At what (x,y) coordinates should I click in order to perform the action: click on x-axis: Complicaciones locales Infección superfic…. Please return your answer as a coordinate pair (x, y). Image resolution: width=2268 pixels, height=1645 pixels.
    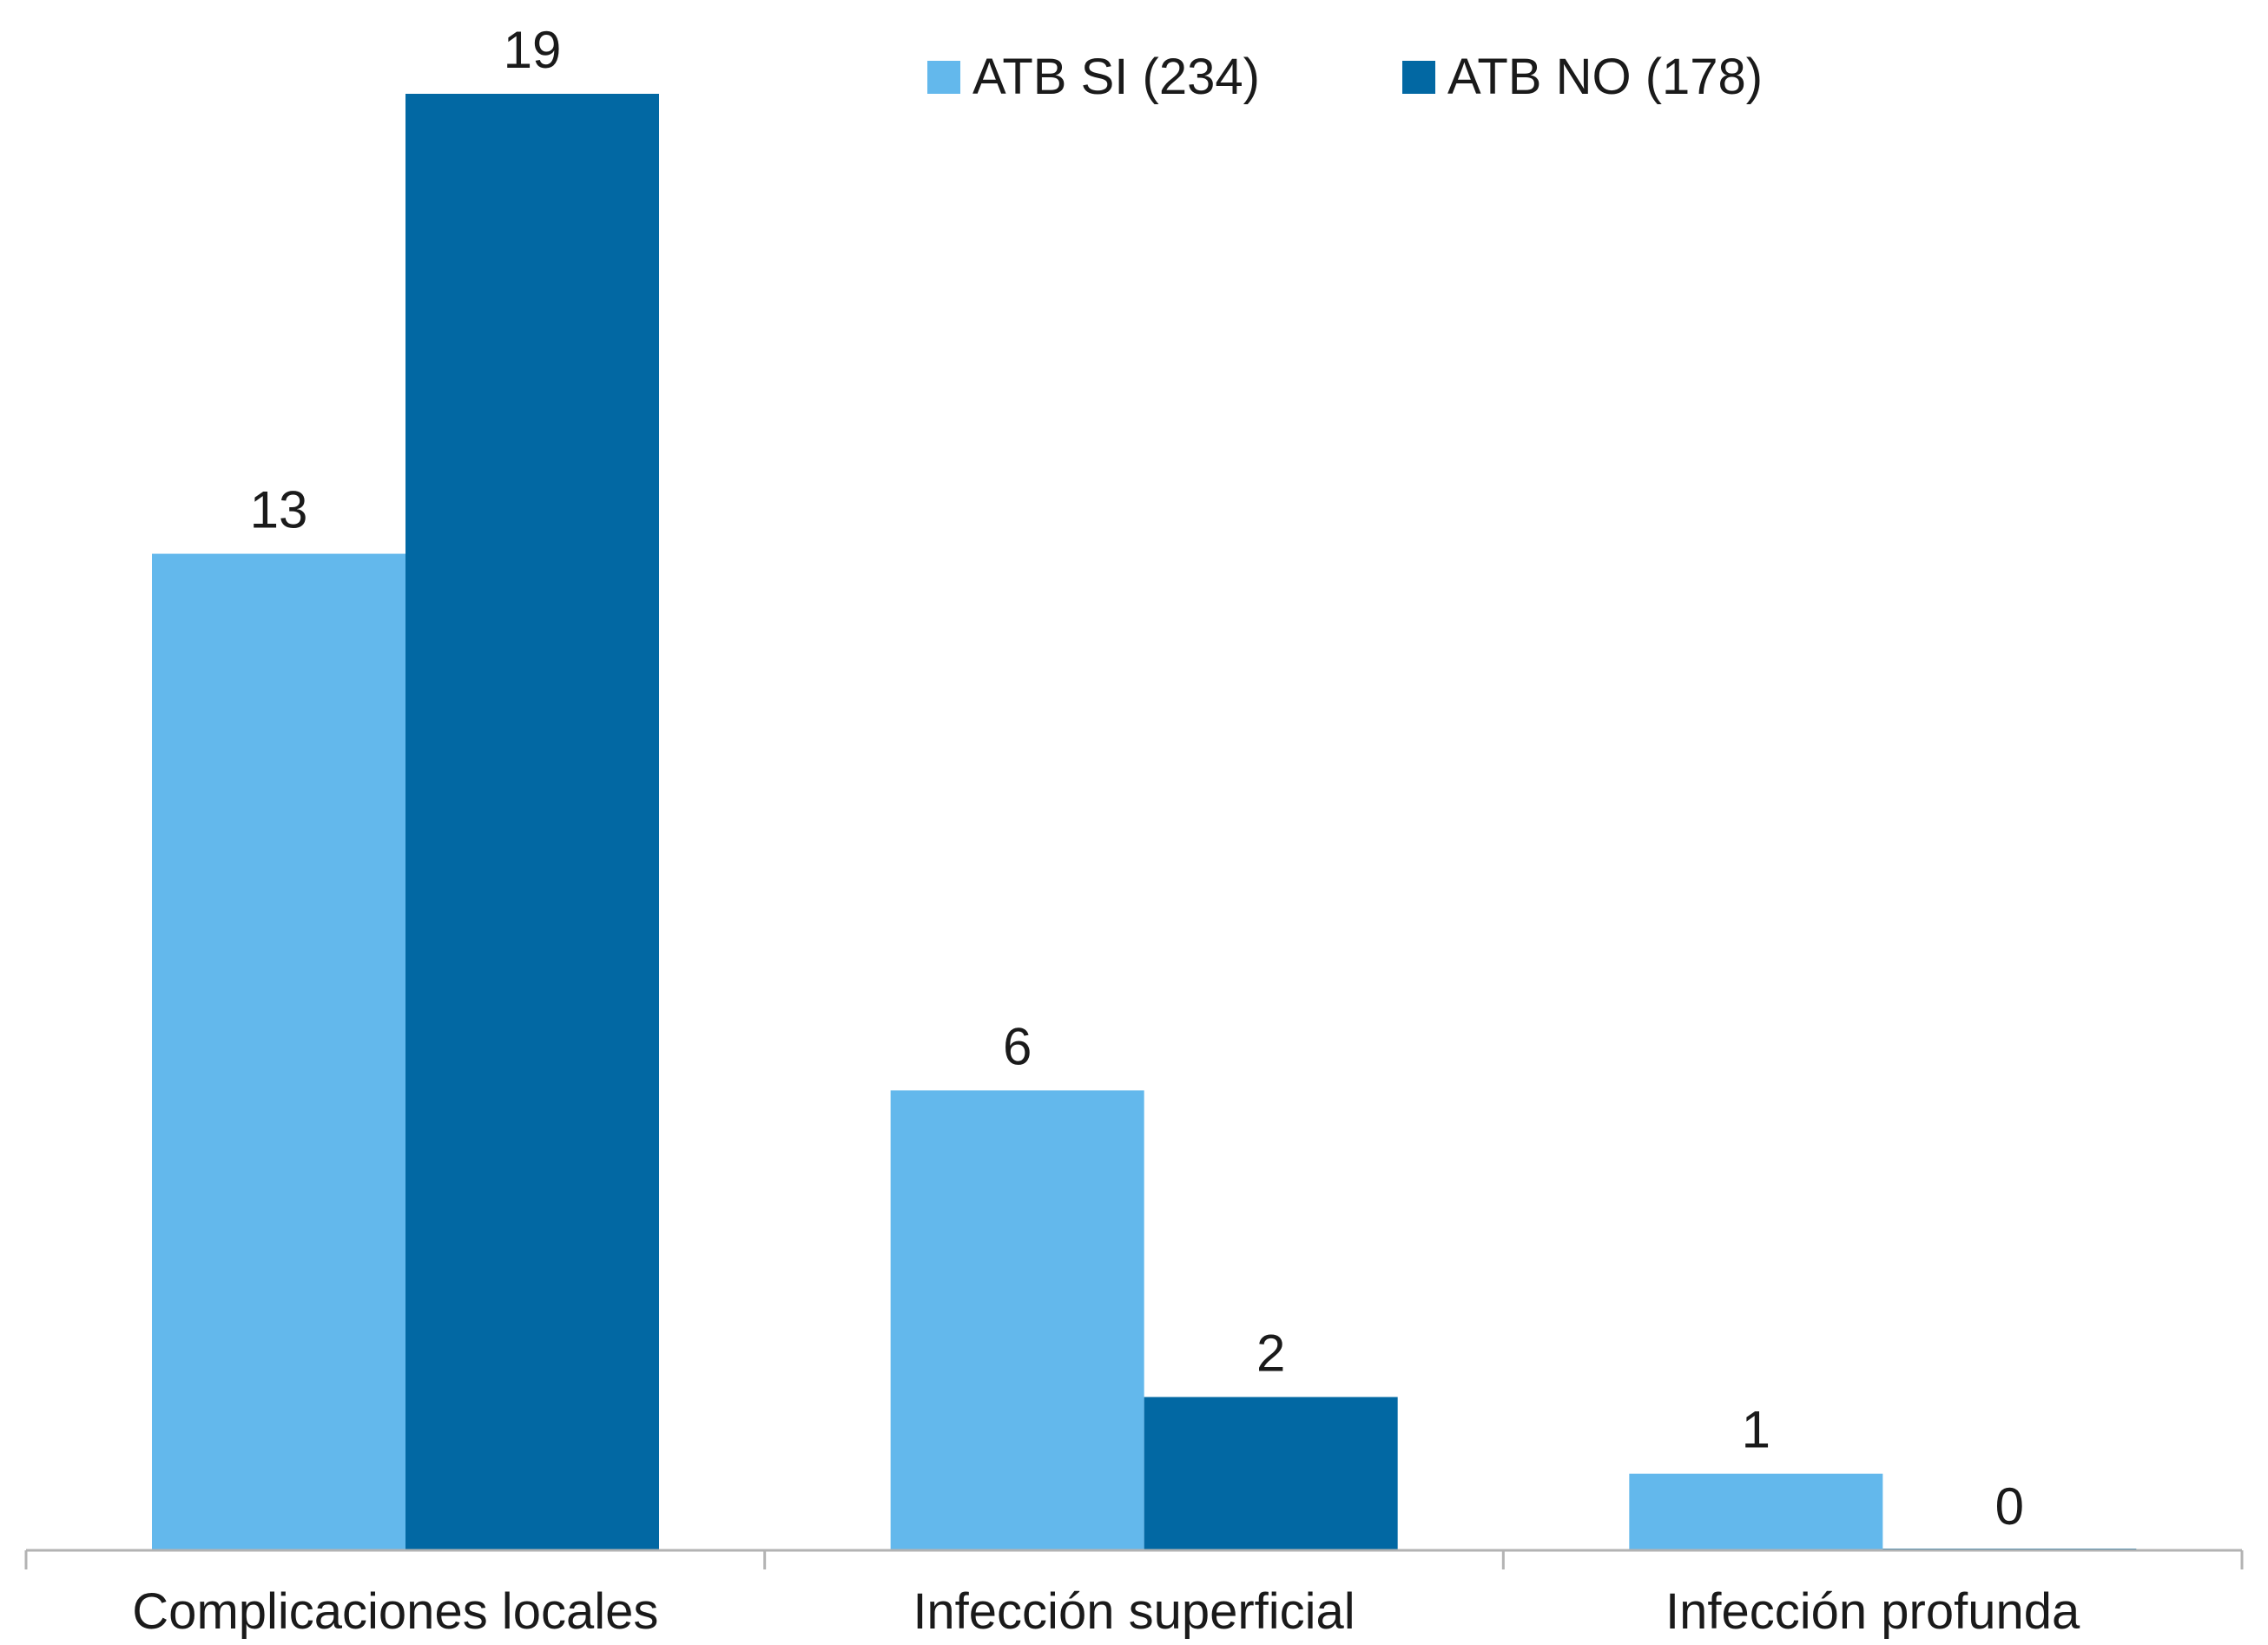
    Looking at the image, I should click on (1134, 1594).